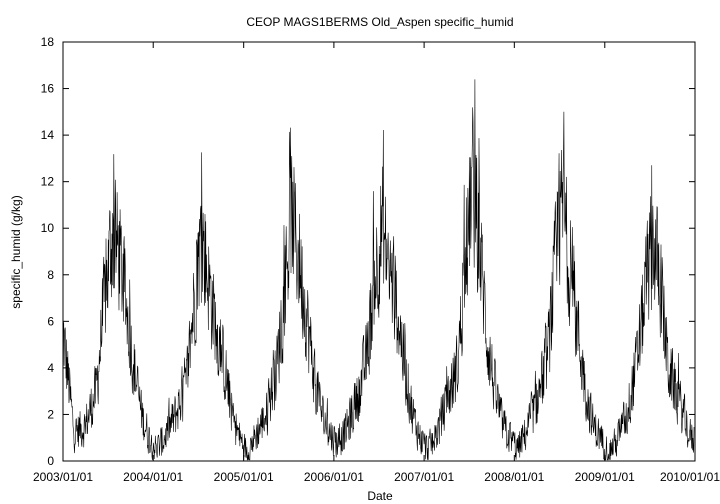 Image resolution: width=720 pixels, height=504 pixels. Describe the element at coordinates (48, 135) in the screenshot. I see `y-tick-label: 14` at that location.